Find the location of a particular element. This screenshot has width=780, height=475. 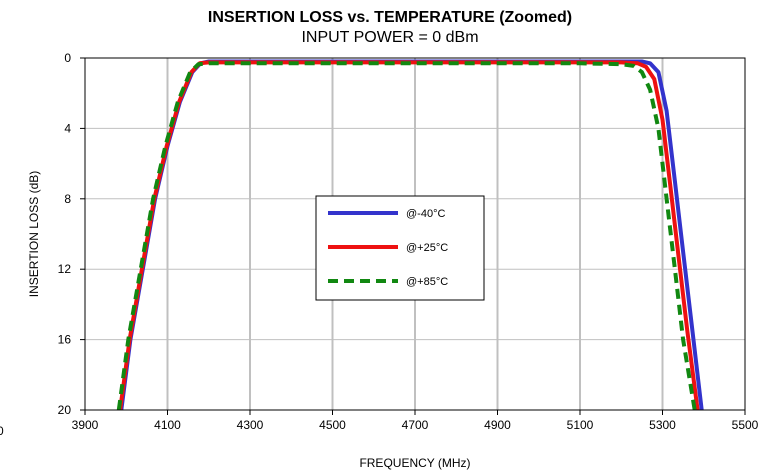

stray-label: 0 is located at coordinates (2, 431).